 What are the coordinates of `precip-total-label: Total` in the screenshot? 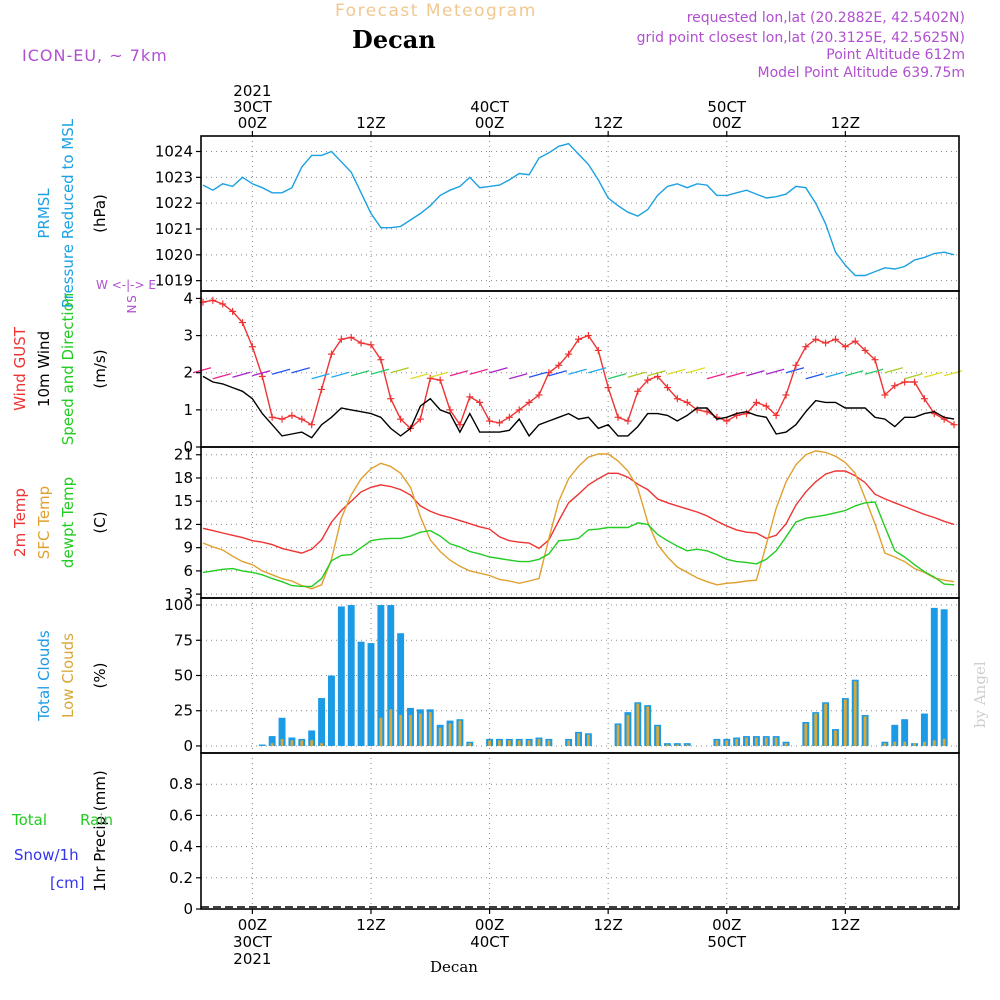 It's located at (29, 820).